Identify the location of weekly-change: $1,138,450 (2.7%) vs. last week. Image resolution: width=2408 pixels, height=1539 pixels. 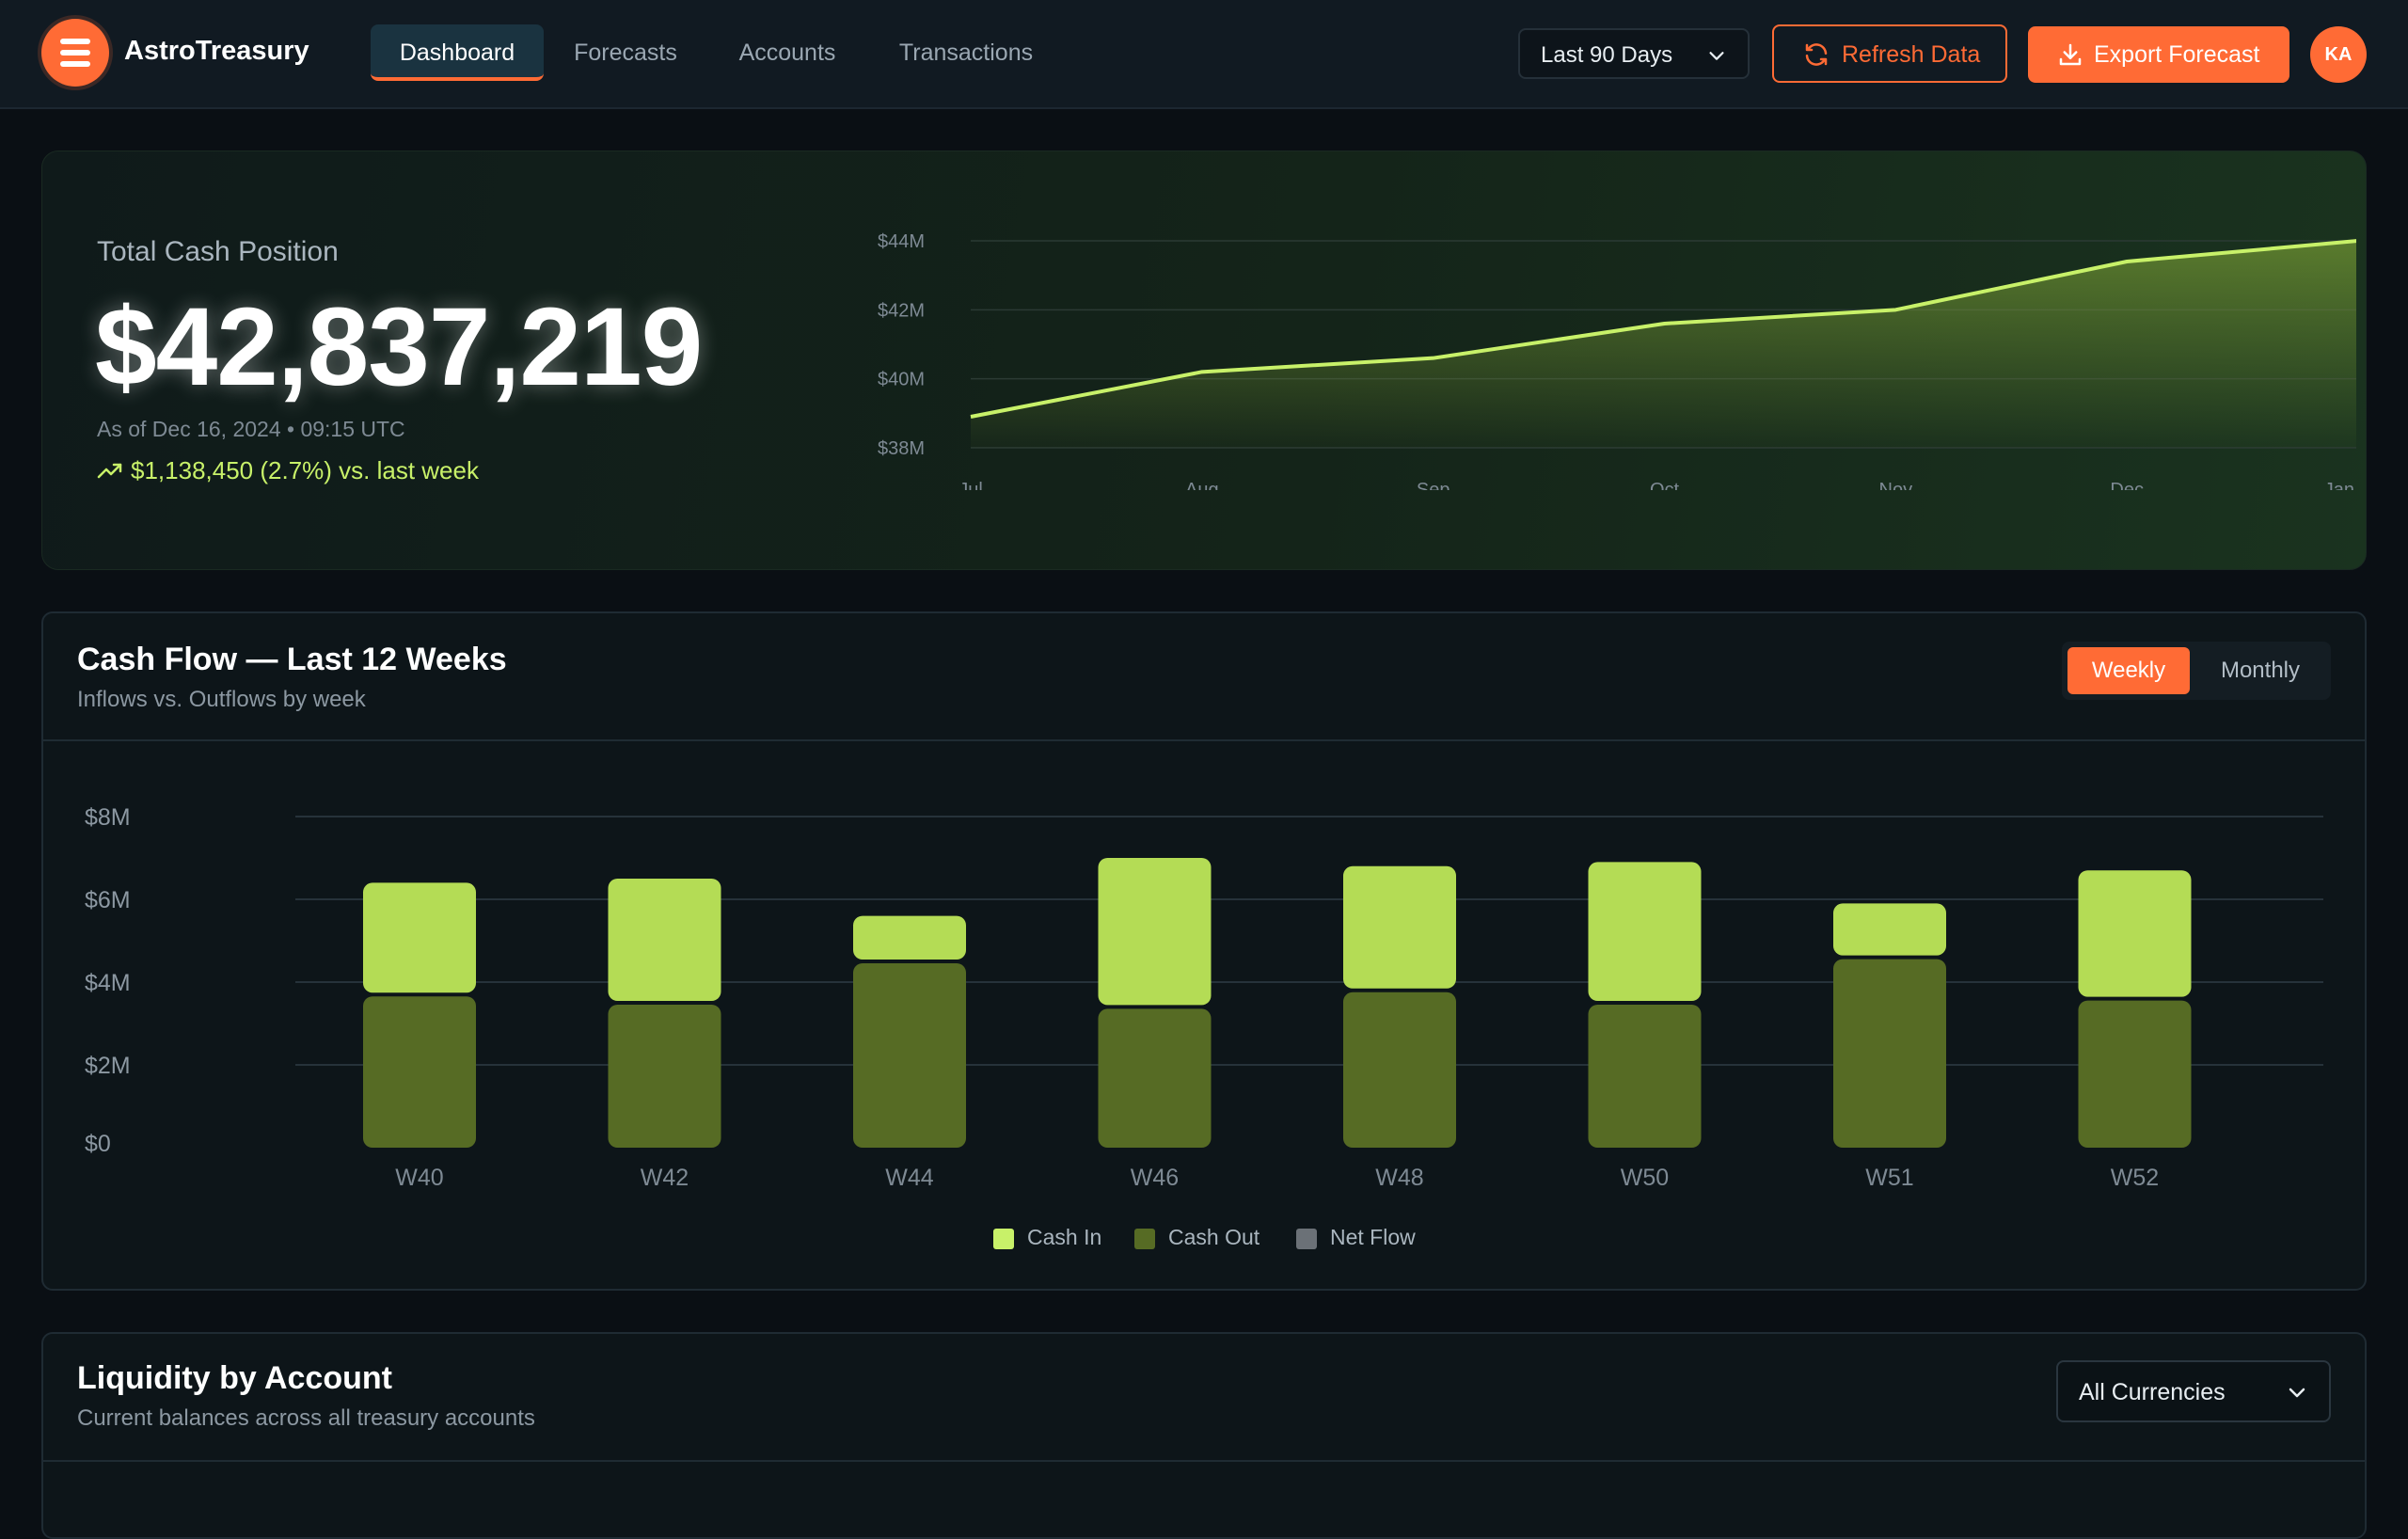
(288, 471).